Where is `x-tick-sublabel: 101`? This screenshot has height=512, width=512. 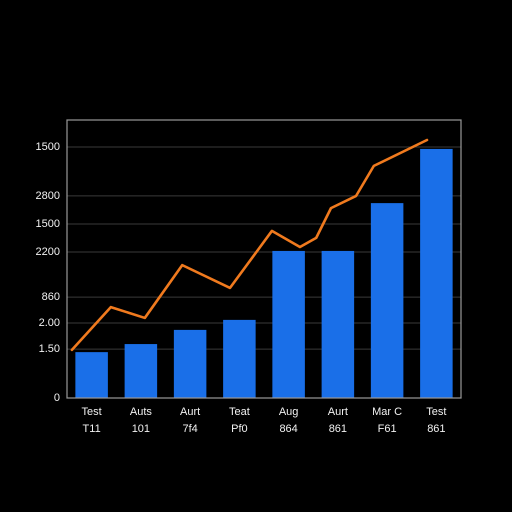
x-tick-sublabel: 101 is located at coordinates (141, 429).